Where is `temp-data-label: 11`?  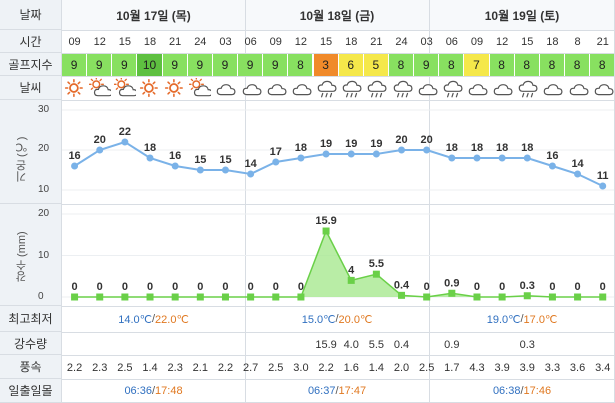
temp-data-label: 11 is located at coordinates (603, 176).